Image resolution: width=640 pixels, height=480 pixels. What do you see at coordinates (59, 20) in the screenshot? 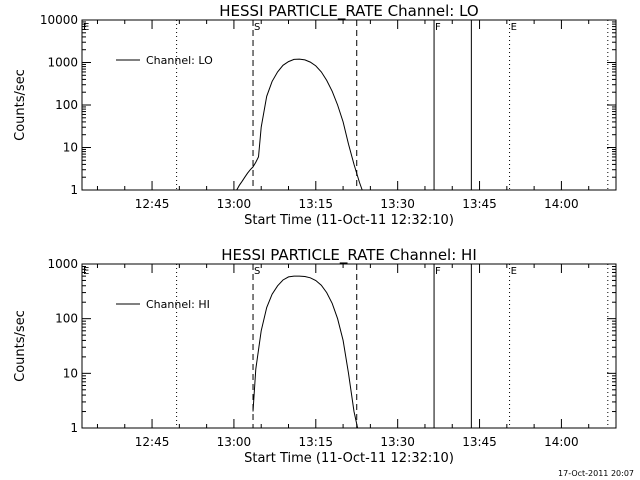
I see `y-tick-label: 10000` at bounding box center [59, 20].